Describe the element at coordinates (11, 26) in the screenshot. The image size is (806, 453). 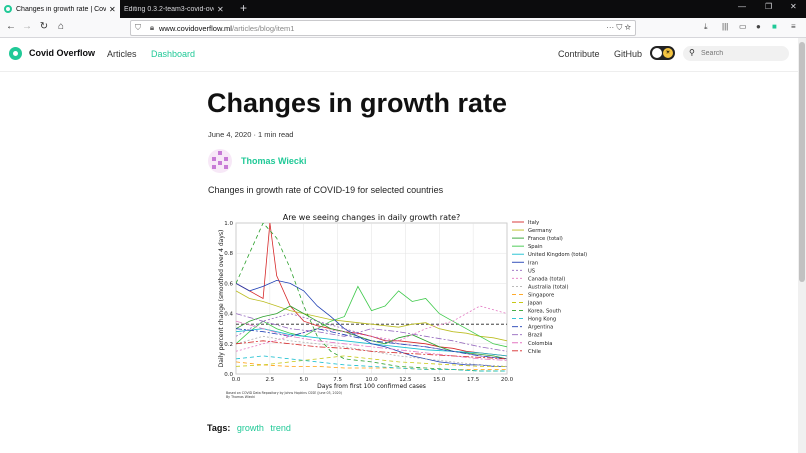
I see `back-icon: ←` at that location.